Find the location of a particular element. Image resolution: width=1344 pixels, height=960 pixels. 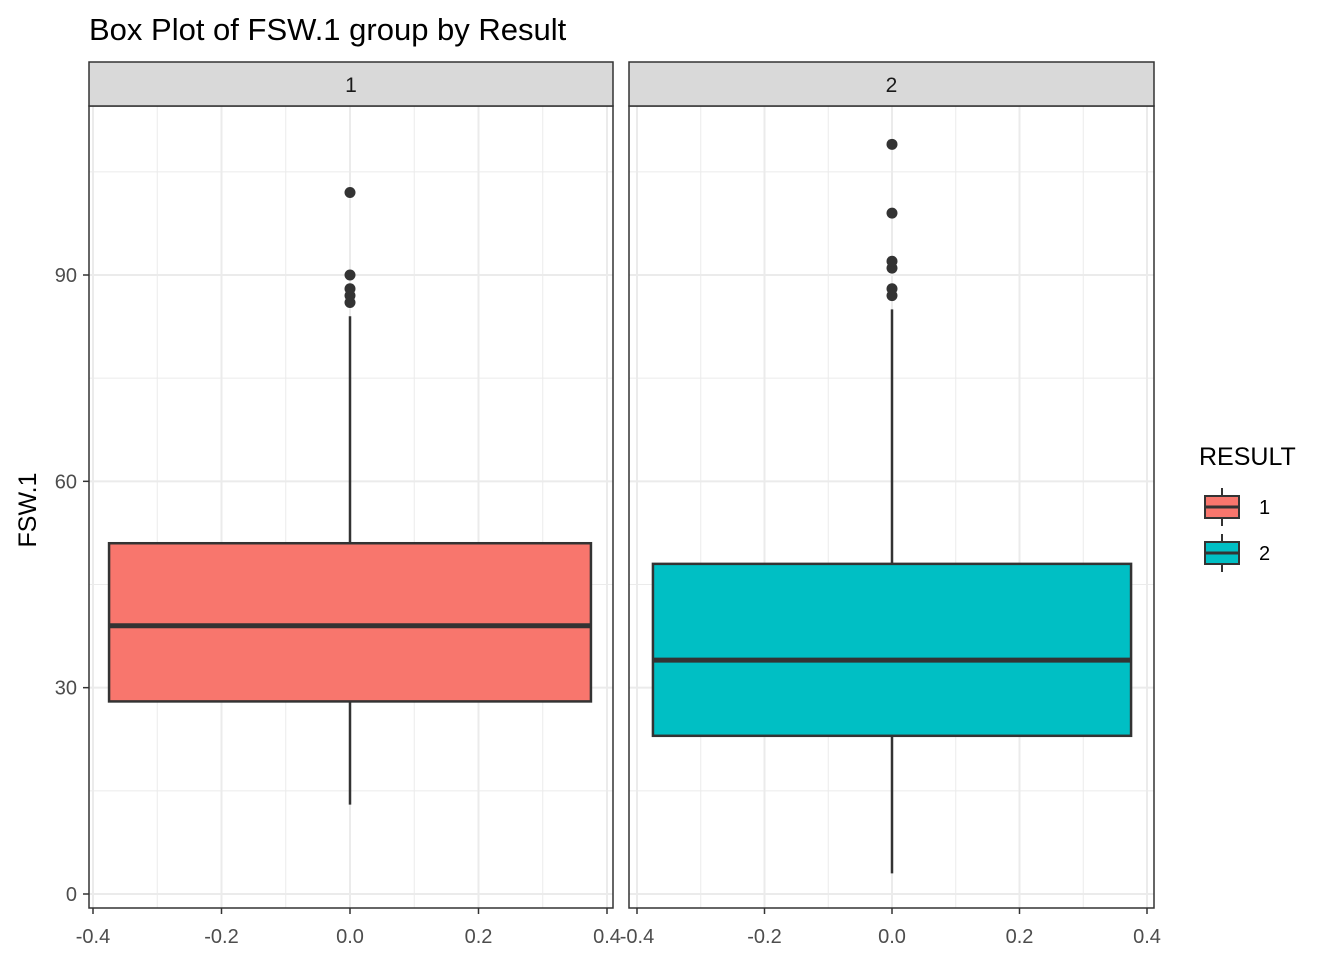

y-tick-label: 0 is located at coordinates (71, 895).